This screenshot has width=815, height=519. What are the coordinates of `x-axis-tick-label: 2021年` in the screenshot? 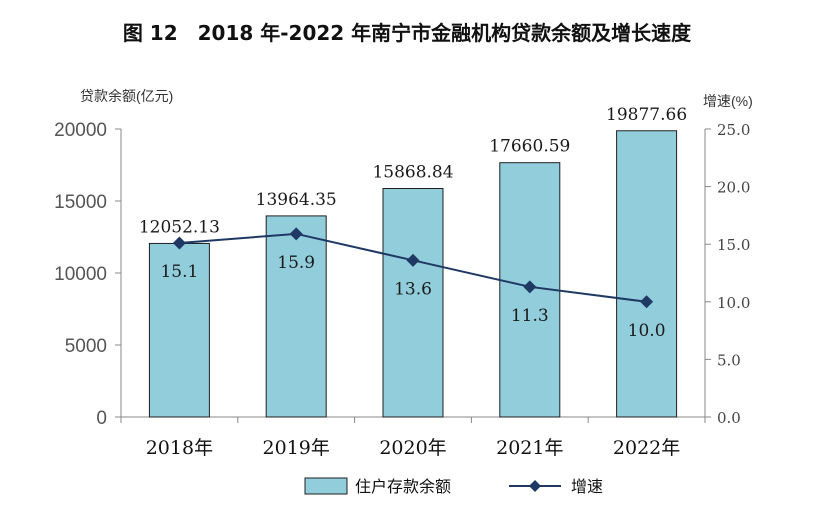 It's located at (529, 448).